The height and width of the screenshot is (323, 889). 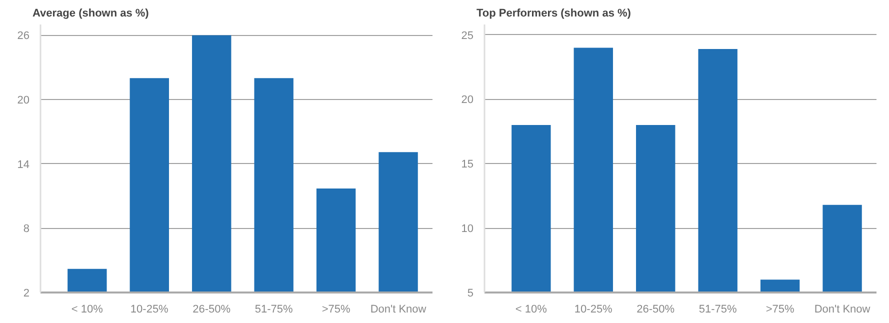 What do you see at coordinates (467, 229) in the screenshot?
I see `y-tick-label: 10` at bounding box center [467, 229].